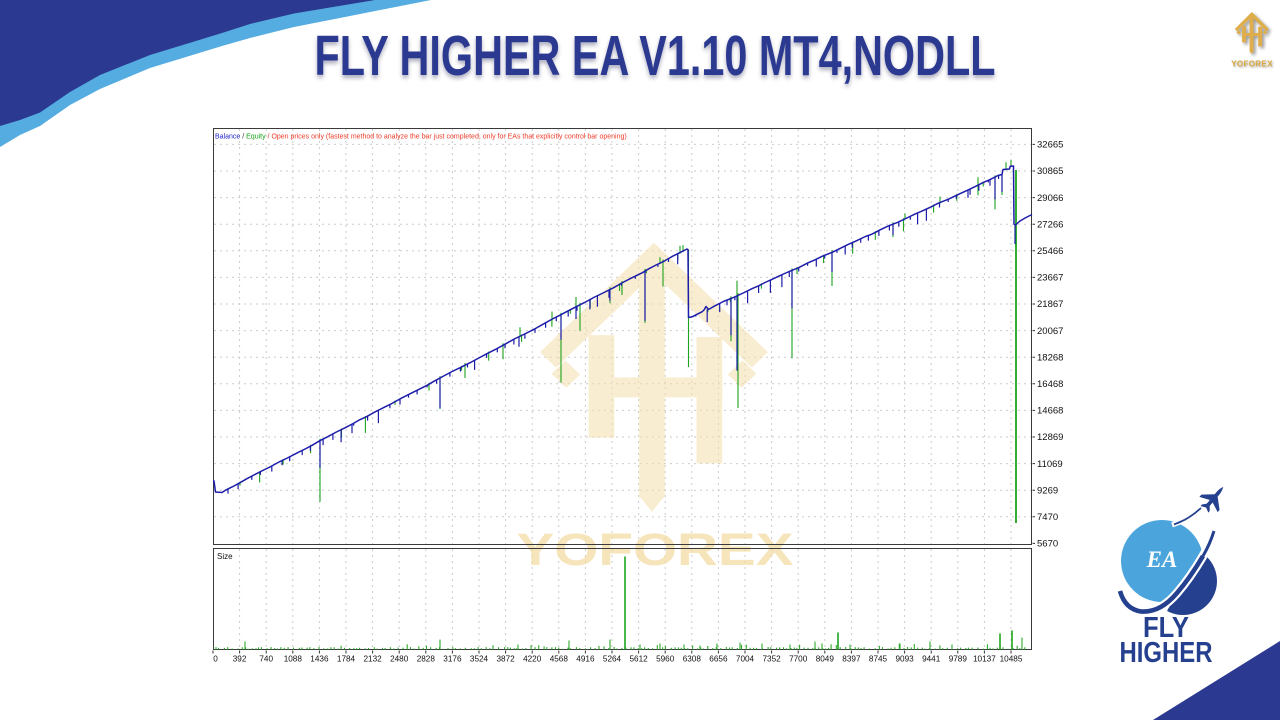 The height and width of the screenshot is (720, 1280). I want to click on svg-text: 30865, so click(1050, 171).